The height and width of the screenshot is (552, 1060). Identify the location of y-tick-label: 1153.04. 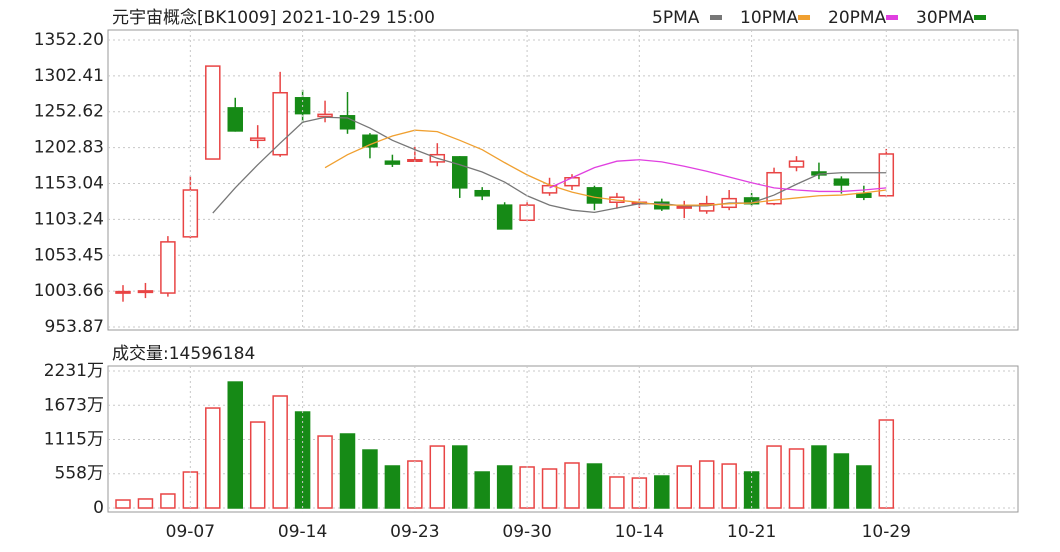
(69, 183).